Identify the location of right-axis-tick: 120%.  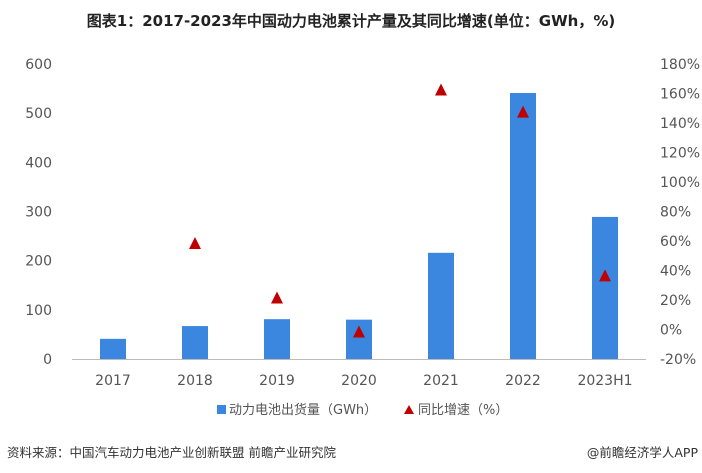
(680, 154).